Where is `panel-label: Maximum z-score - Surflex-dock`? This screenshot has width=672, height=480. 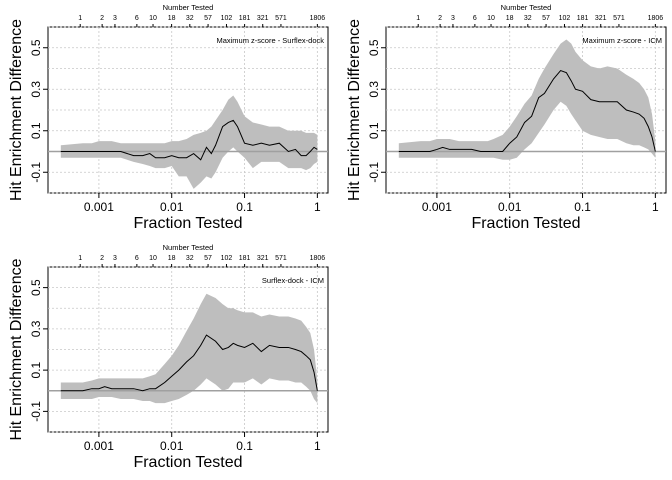
panel-label: Maximum z-score - Surflex-dock is located at coordinates (270, 40).